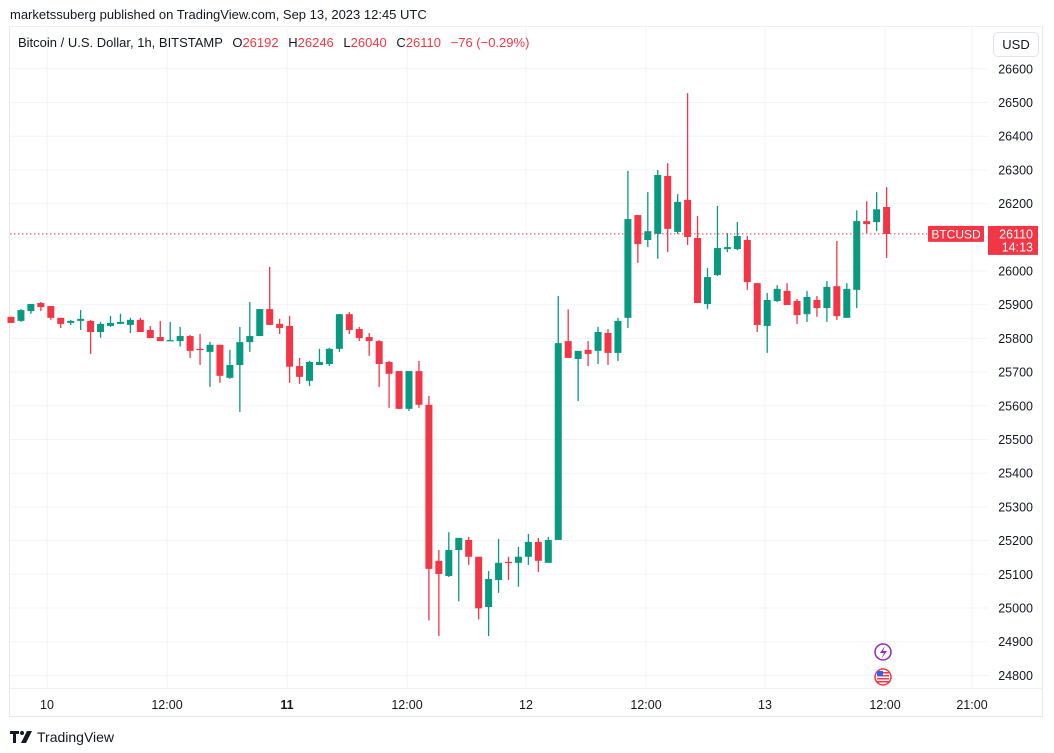 Image resolution: width=1054 pixels, height=753 pixels. Describe the element at coordinates (62, 737) in the screenshot. I see `tradingview-brand: TradingView` at that location.